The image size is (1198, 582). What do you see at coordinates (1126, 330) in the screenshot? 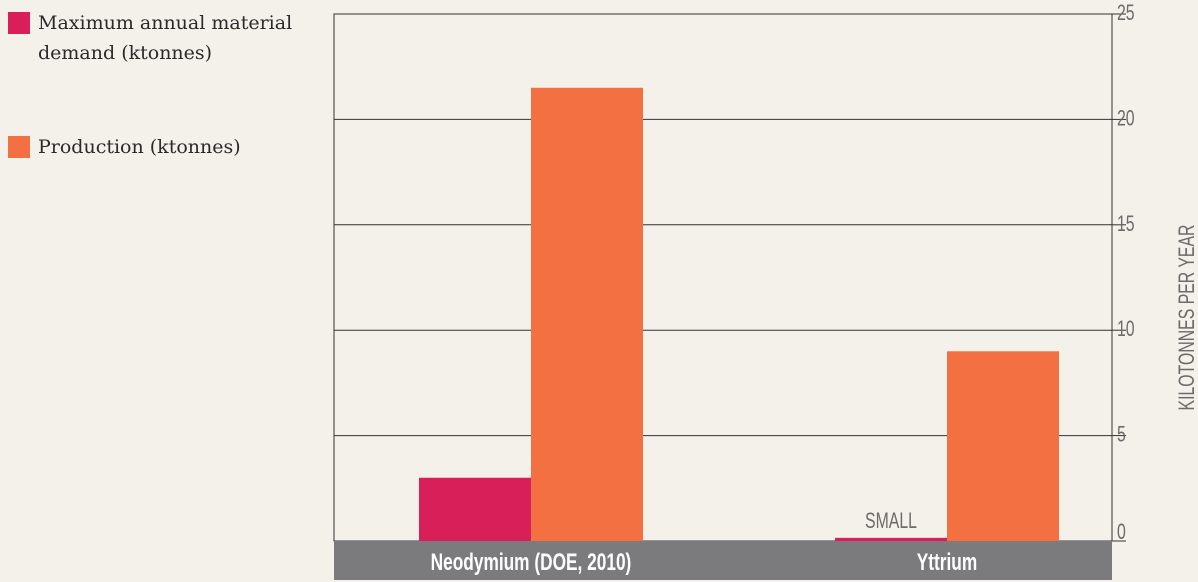
I see `y-tick-label: 10` at bounding box center [1126, 330].